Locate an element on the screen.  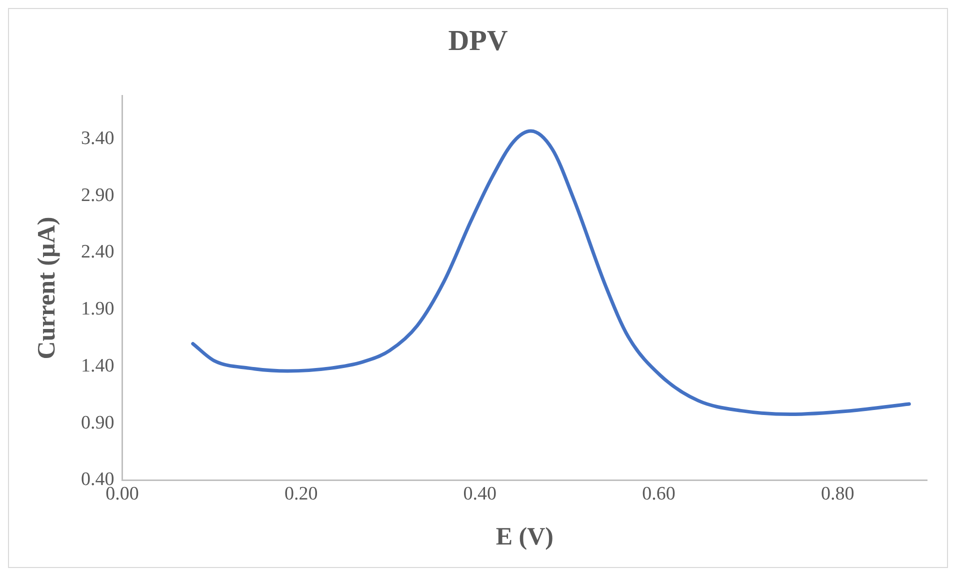
x-tick-label: 0.60 is located at coordinates (659, 494).